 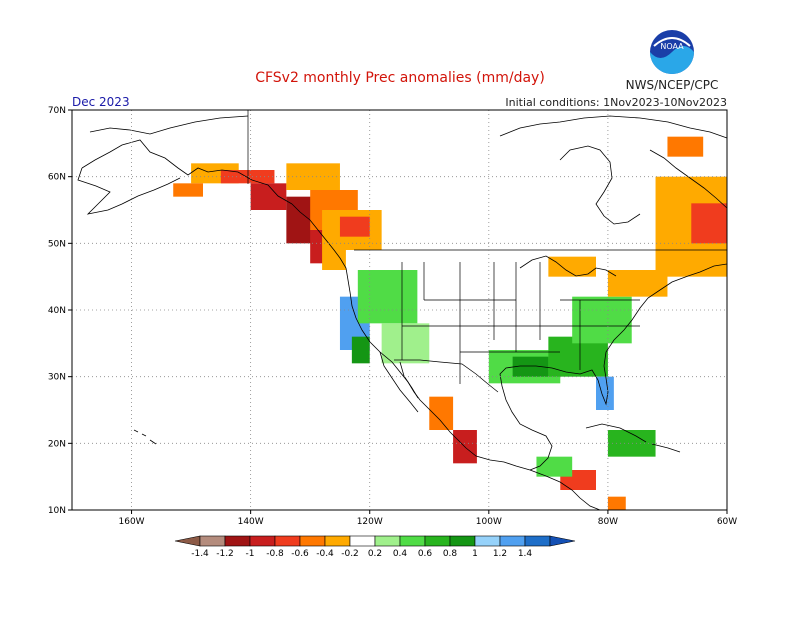 What do you see at coordinates (300, 554) in the screenshot?
I see `colorbar-label: -0.6` at bounding box center [300, 554].